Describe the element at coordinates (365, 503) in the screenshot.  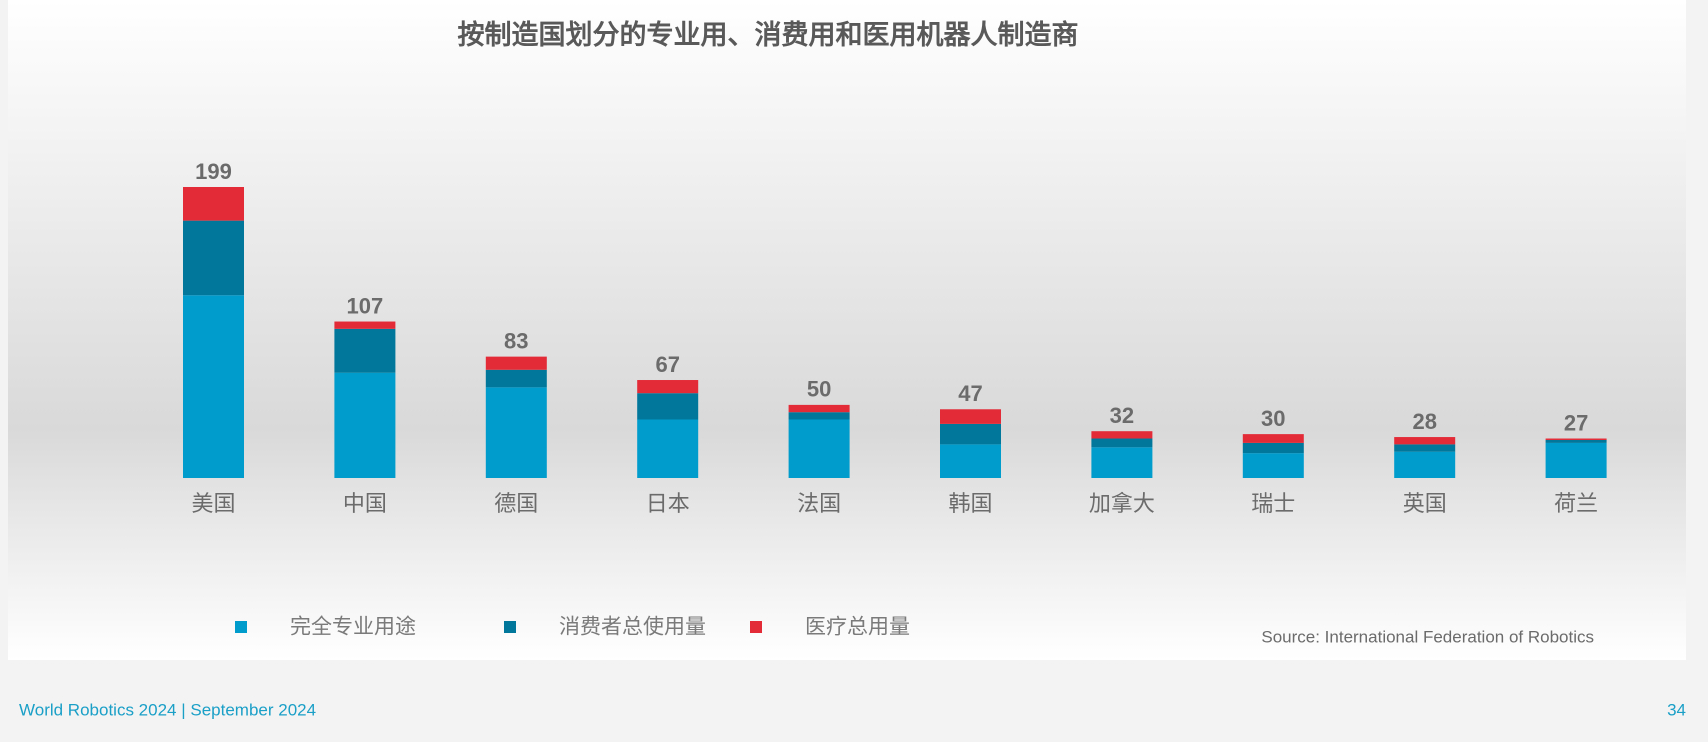
I see `x-tick-label: 中国` at that location.